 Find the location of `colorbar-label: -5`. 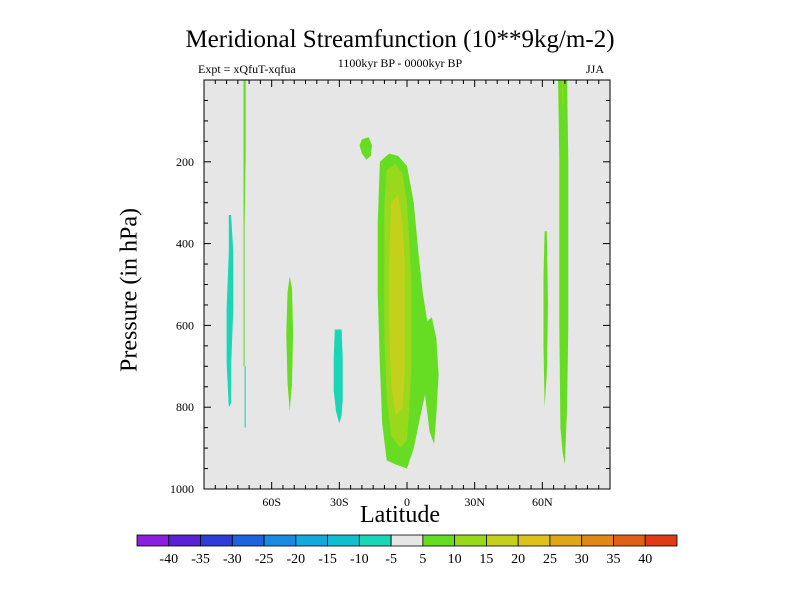

colorbar-label: -5 is located at coordinates (391, 559).